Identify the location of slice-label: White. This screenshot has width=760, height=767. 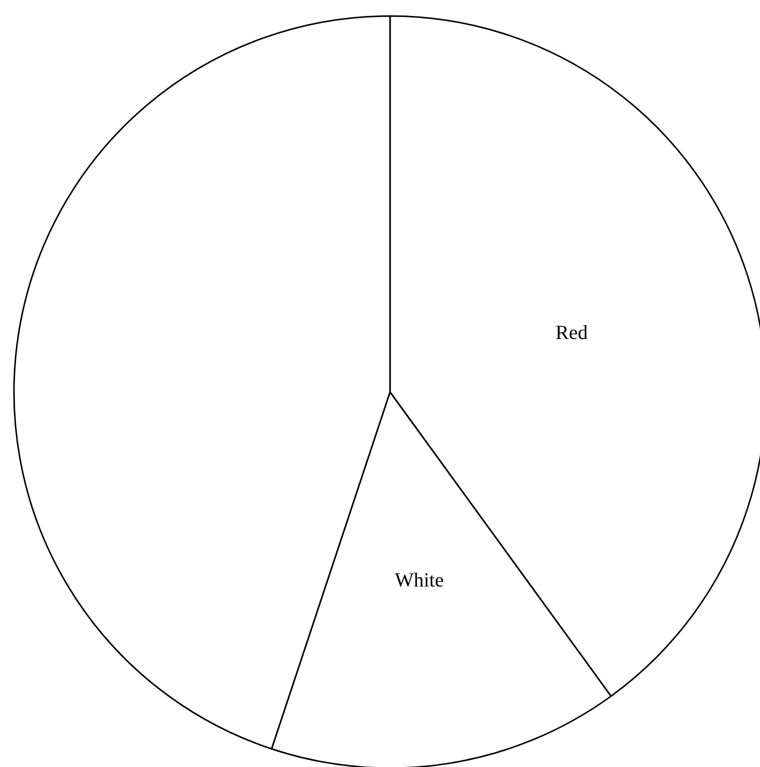
(419, 581).